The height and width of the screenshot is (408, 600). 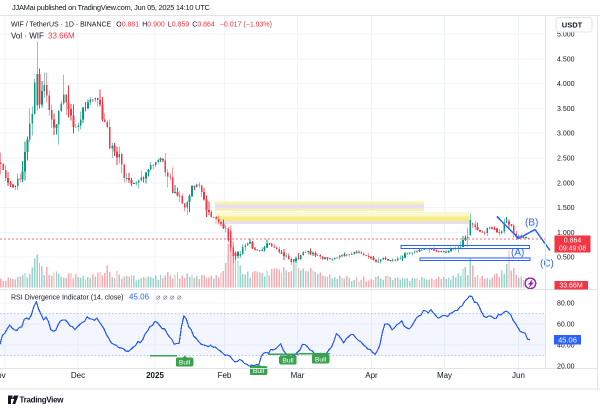 What do you see at coordinates (573, 241) in the screenshot?
I see `svg-text: 0.864` at bounding box center [573, 241].